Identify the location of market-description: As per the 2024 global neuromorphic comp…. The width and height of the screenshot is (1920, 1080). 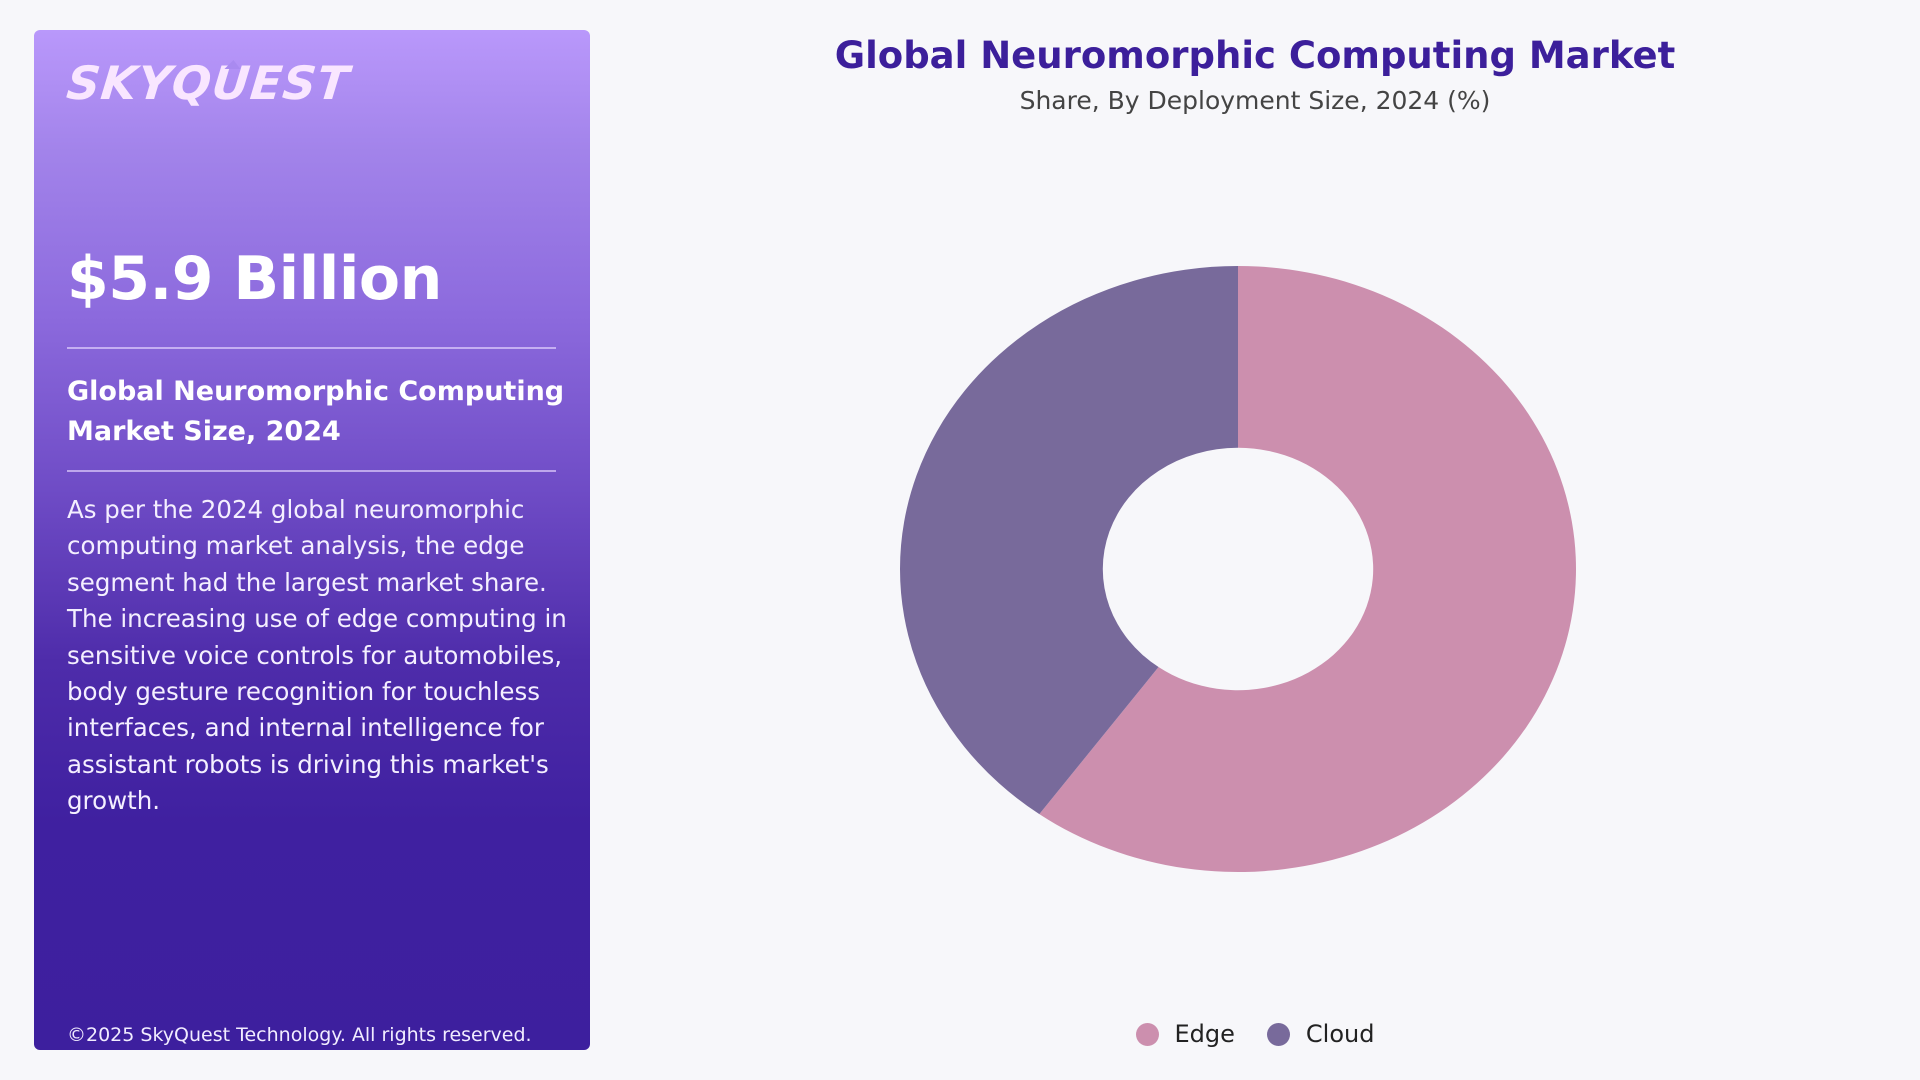
(317, 655).